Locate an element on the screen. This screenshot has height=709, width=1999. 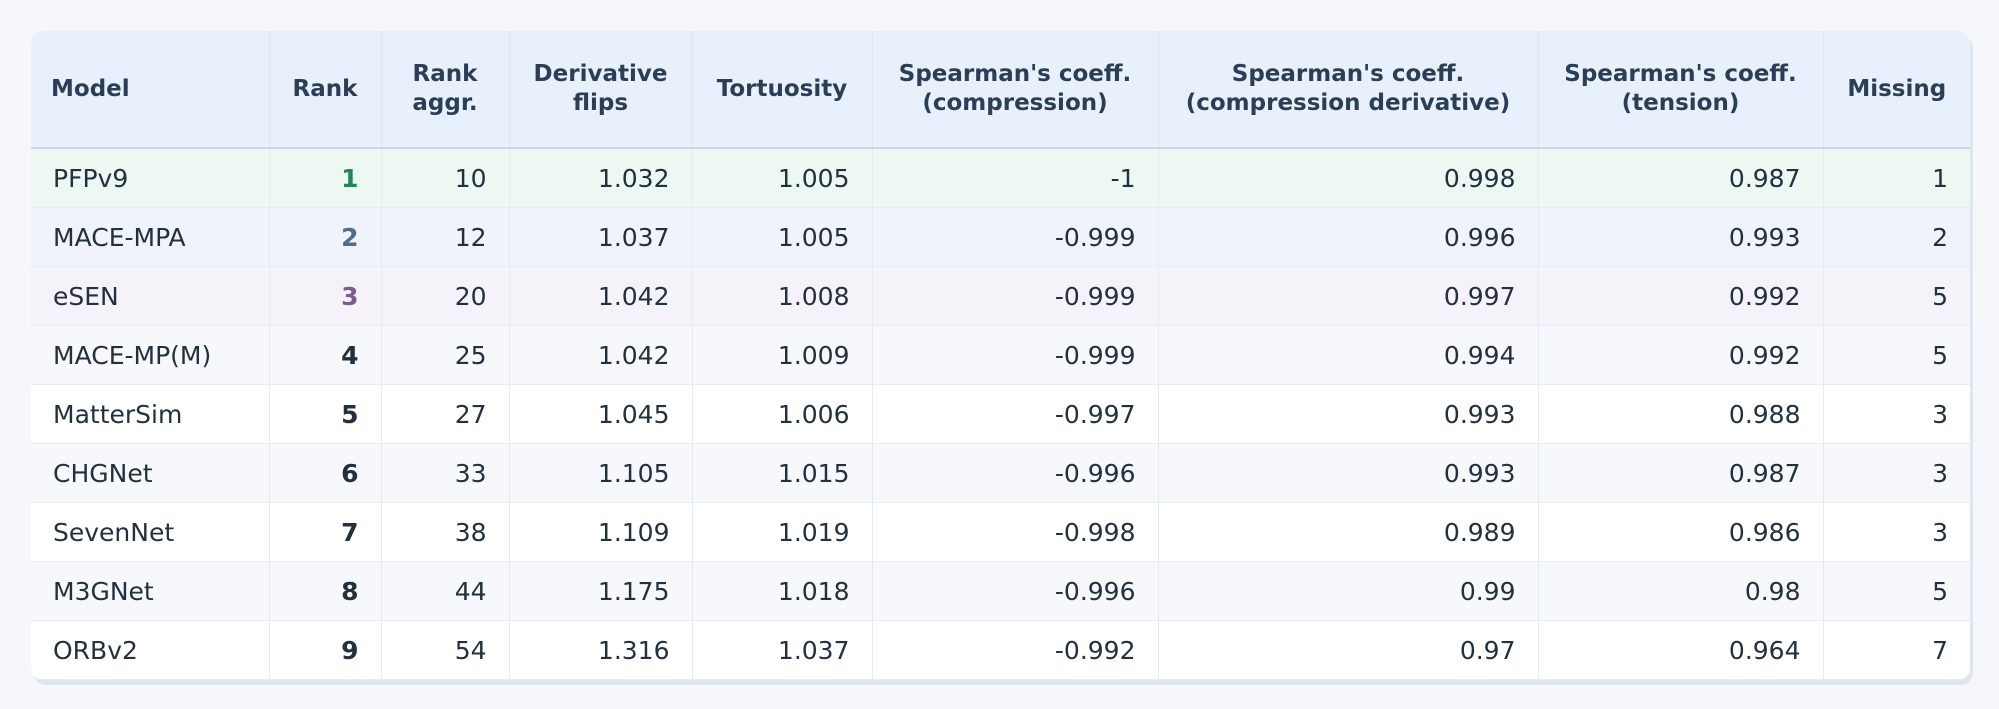
table-cell: 1.032 is located at coordinates (601, 178).